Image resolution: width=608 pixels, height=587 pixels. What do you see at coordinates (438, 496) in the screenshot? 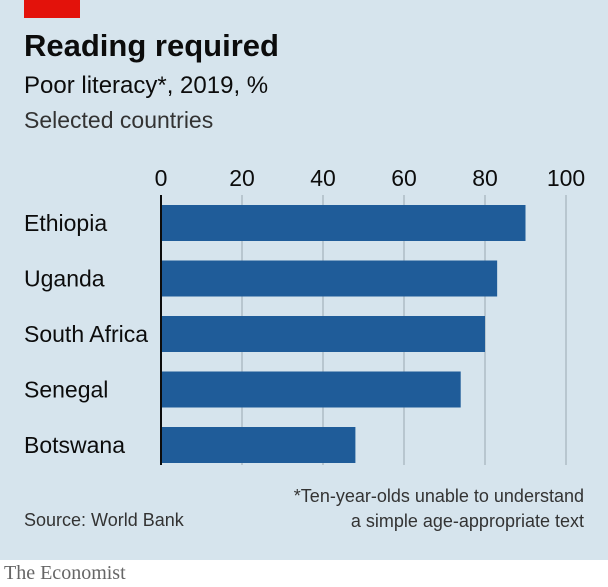
I see `footnote-line-1: *Ten-year-olds unable to understand` at bounding box center [438, 496].